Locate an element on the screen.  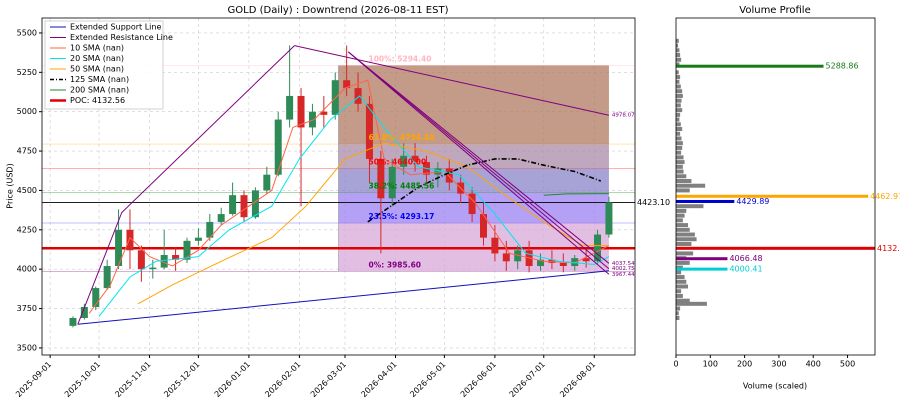
volume-level-label: 4429.89 is located at coordinates (752, 201).